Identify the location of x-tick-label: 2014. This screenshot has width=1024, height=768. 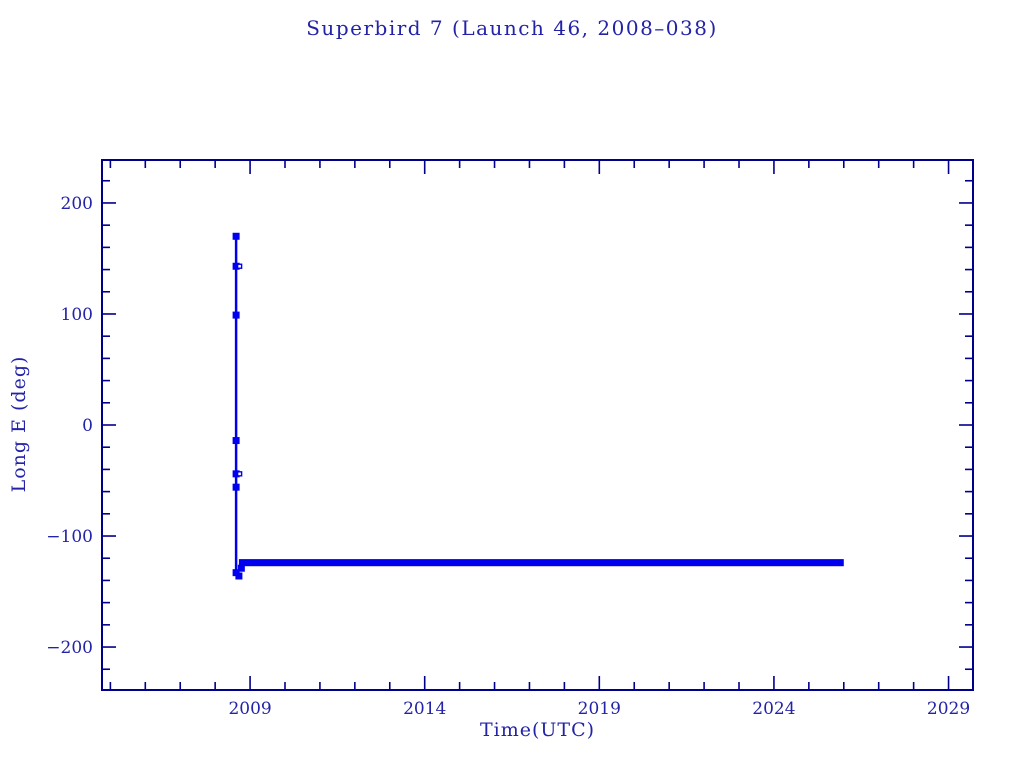
(424, 709).